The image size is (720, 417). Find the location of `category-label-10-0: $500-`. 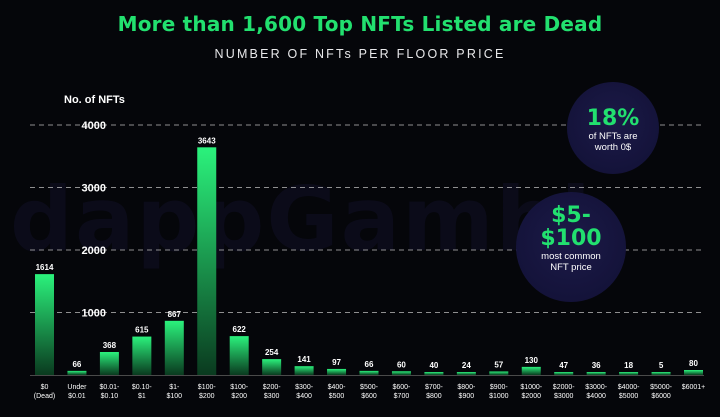

category-label-10-0: $500- is located at coordinates (369, 387).